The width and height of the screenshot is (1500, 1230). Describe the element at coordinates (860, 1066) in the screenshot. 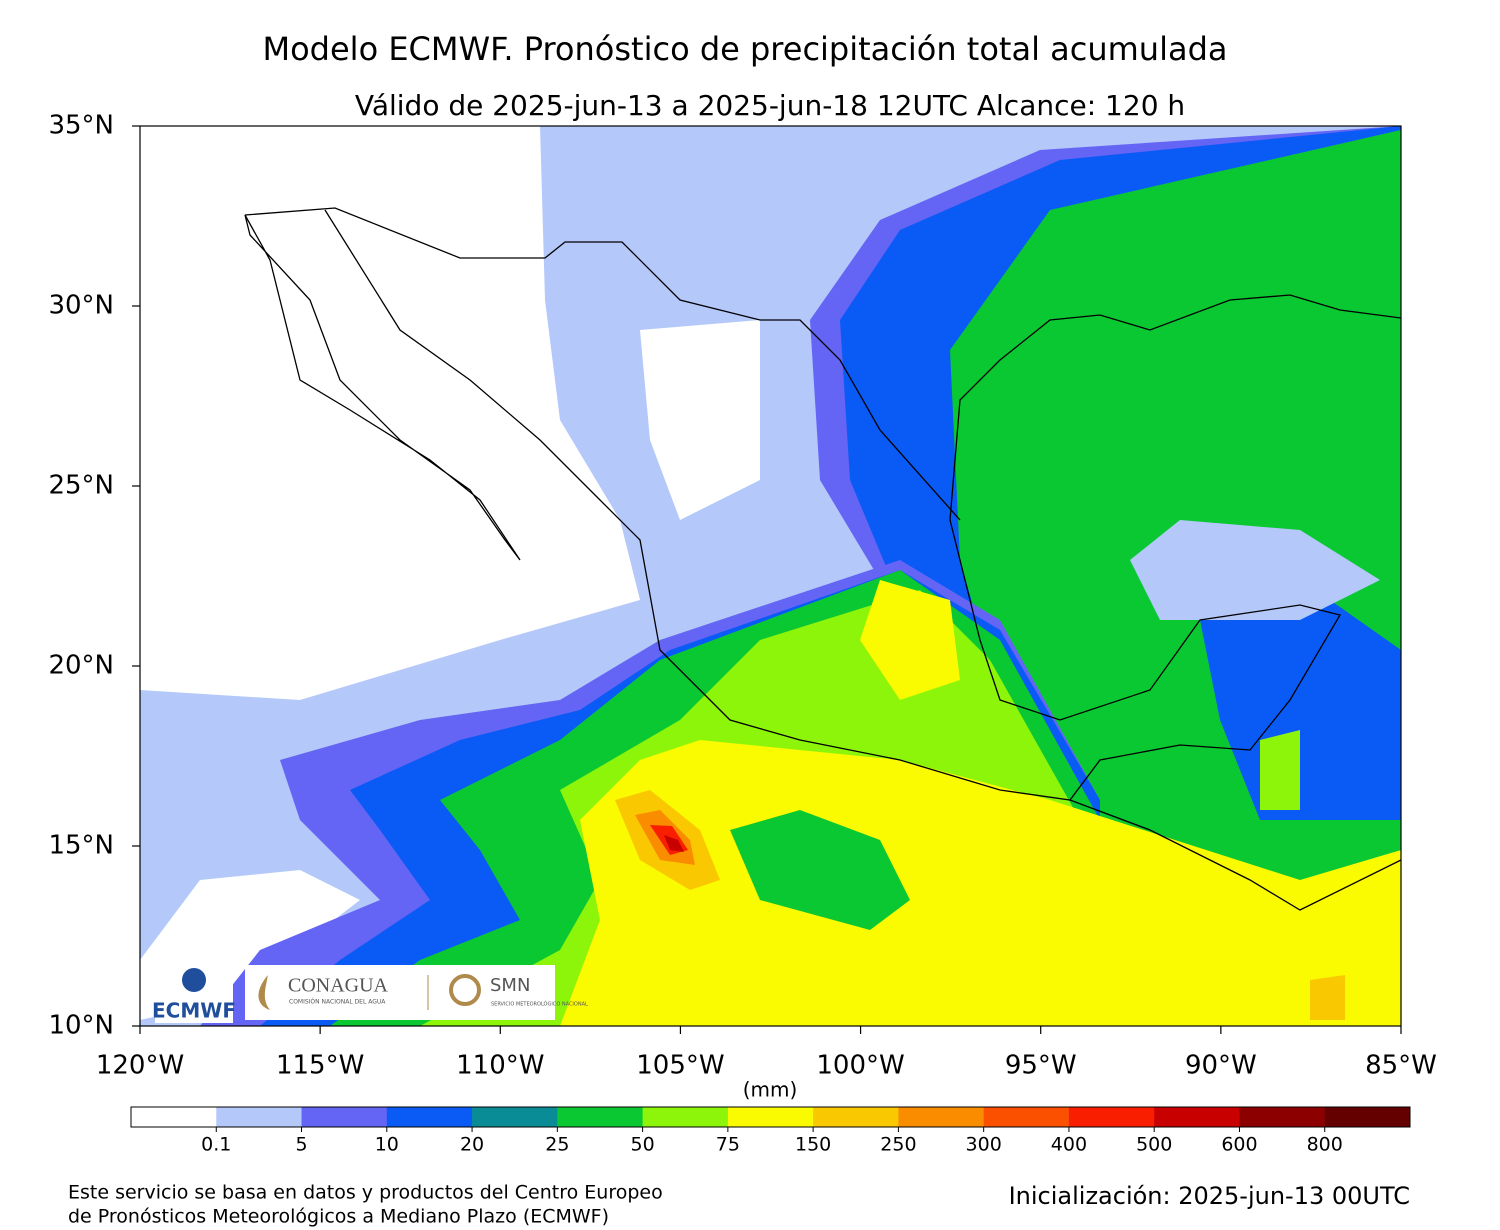

I see `x-tick-label: 100°W` at that location.